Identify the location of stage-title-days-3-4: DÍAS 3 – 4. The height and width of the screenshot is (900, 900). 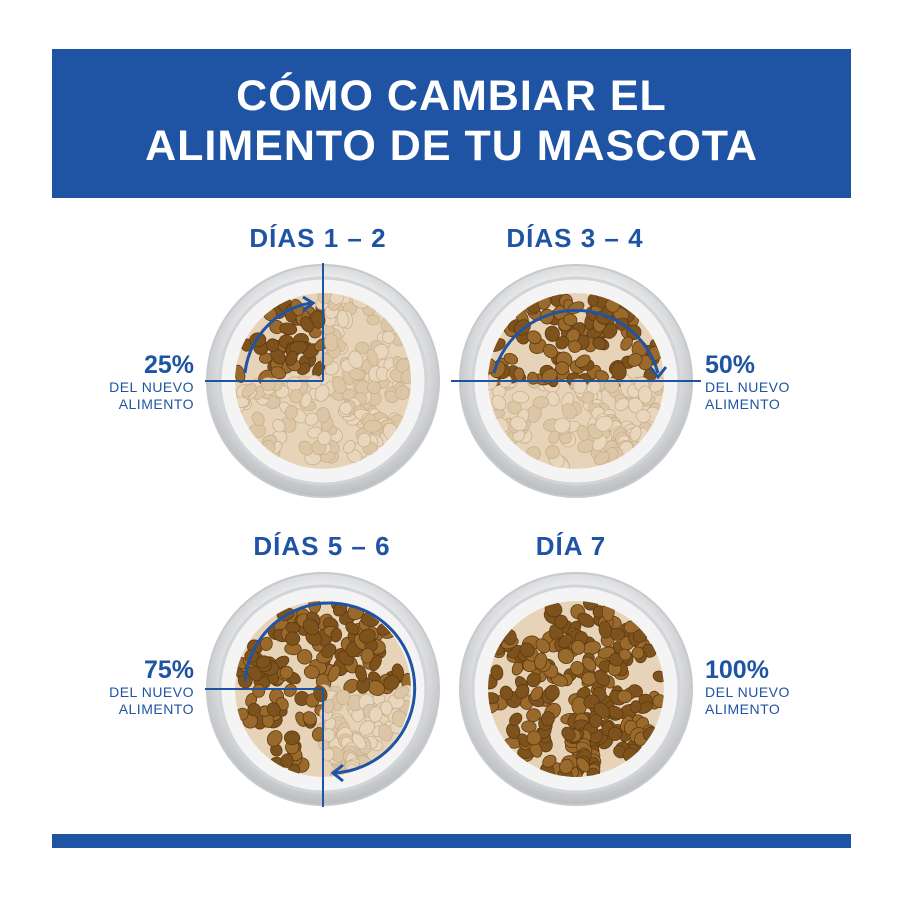
(575, 238).